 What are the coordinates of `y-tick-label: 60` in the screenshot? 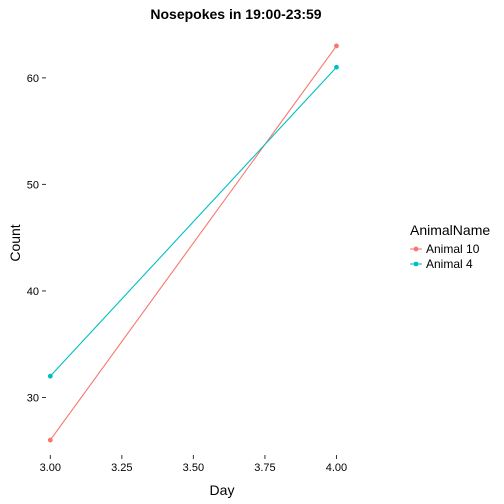 It's located at (33, 79).